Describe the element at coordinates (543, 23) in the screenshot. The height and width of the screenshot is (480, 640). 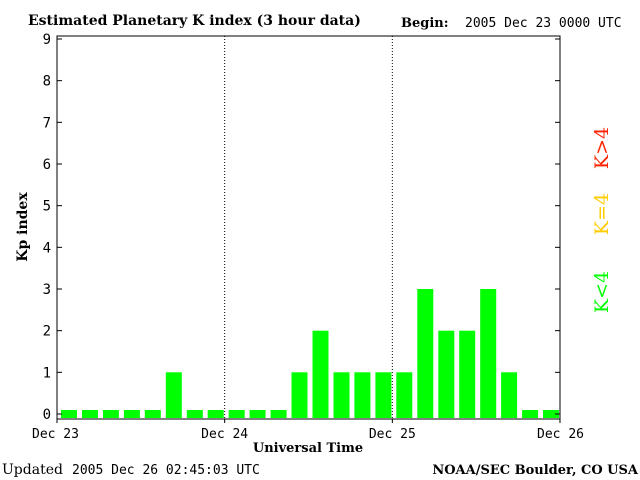
I see `begin-value: 2005 Dec 23 0000 UTC` at that location.